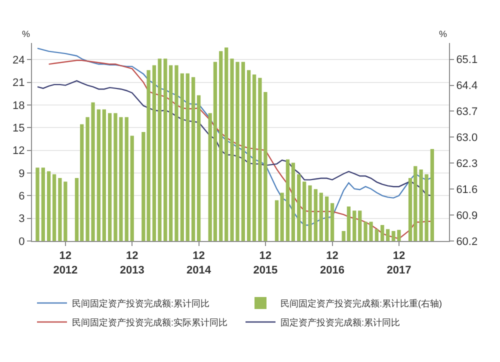 This screenshot has height=362, width=500. What do you see at coordinates (18, 60) in the screenshot?
I see `y-tick-label: 24` at bounding box center [18, 60].